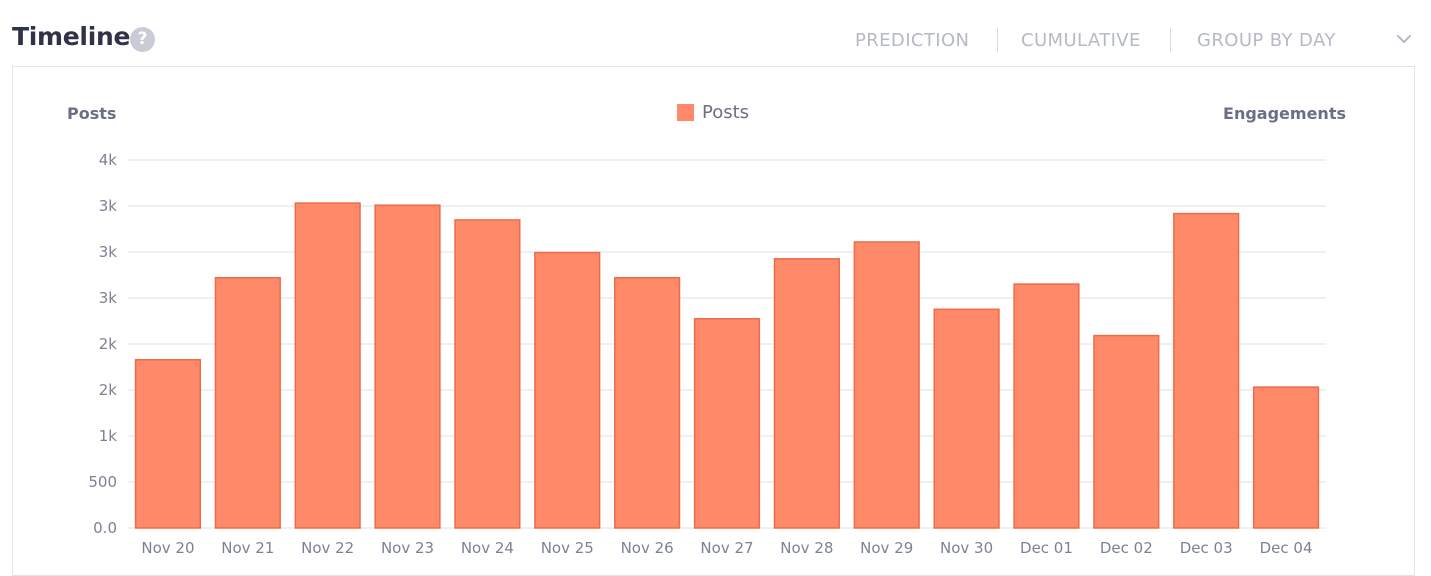 This screenshot has height=576, width=1431. Describe the element at coordinates (1404, 39) in the screenshot. I see `chevron-down-icon` at that location.